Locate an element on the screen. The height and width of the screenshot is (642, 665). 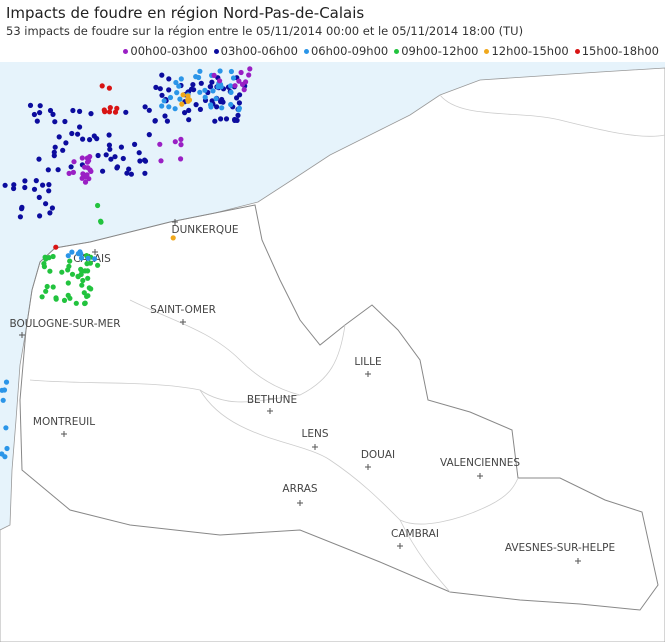
city-label: AVESNES-SUR-HELPE is located at coordinates (560, 548).